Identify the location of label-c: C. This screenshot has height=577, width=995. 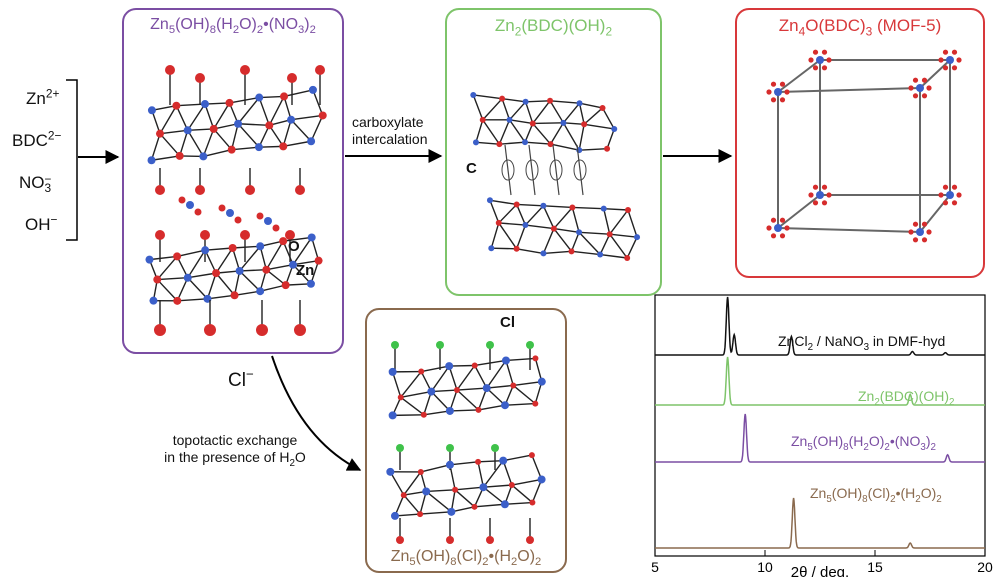
(471, 168).